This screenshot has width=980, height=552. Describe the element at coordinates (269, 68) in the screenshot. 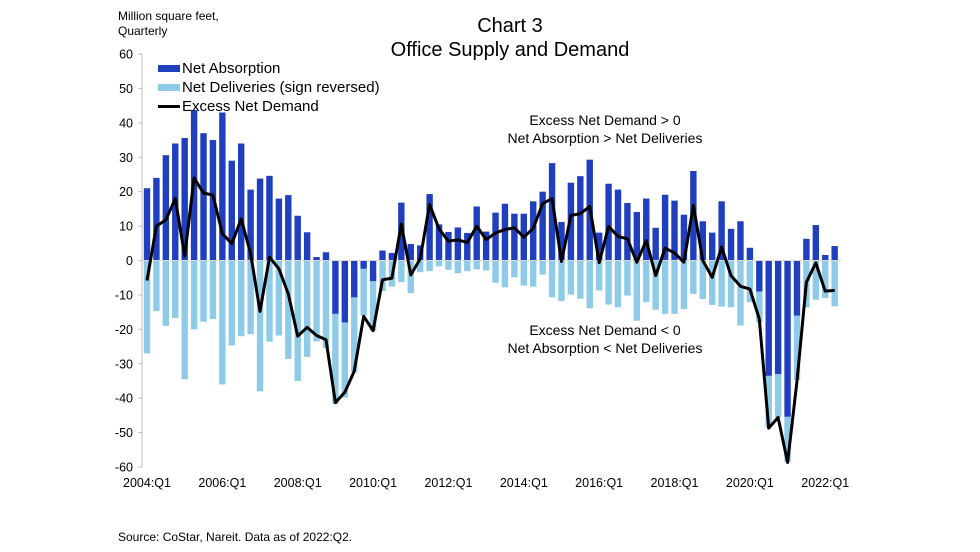

I see `legend-item-net-absorption: Net Absorption` at that location.